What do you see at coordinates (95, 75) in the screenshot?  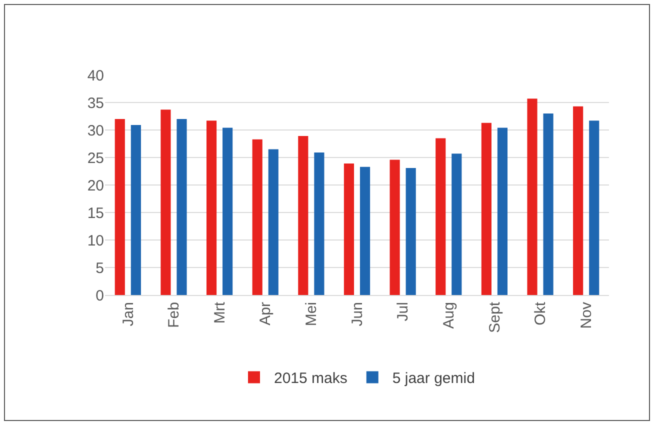 I see `y-tick-label: 40` at bounding box center [95, 75].